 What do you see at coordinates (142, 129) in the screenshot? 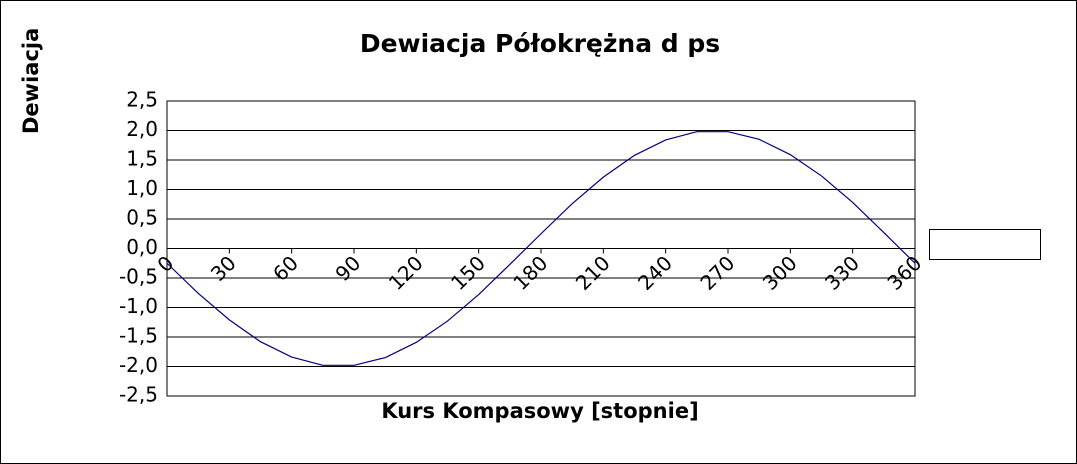
I see `y-tick-label: 2,0` at bounding box center [142, 129].